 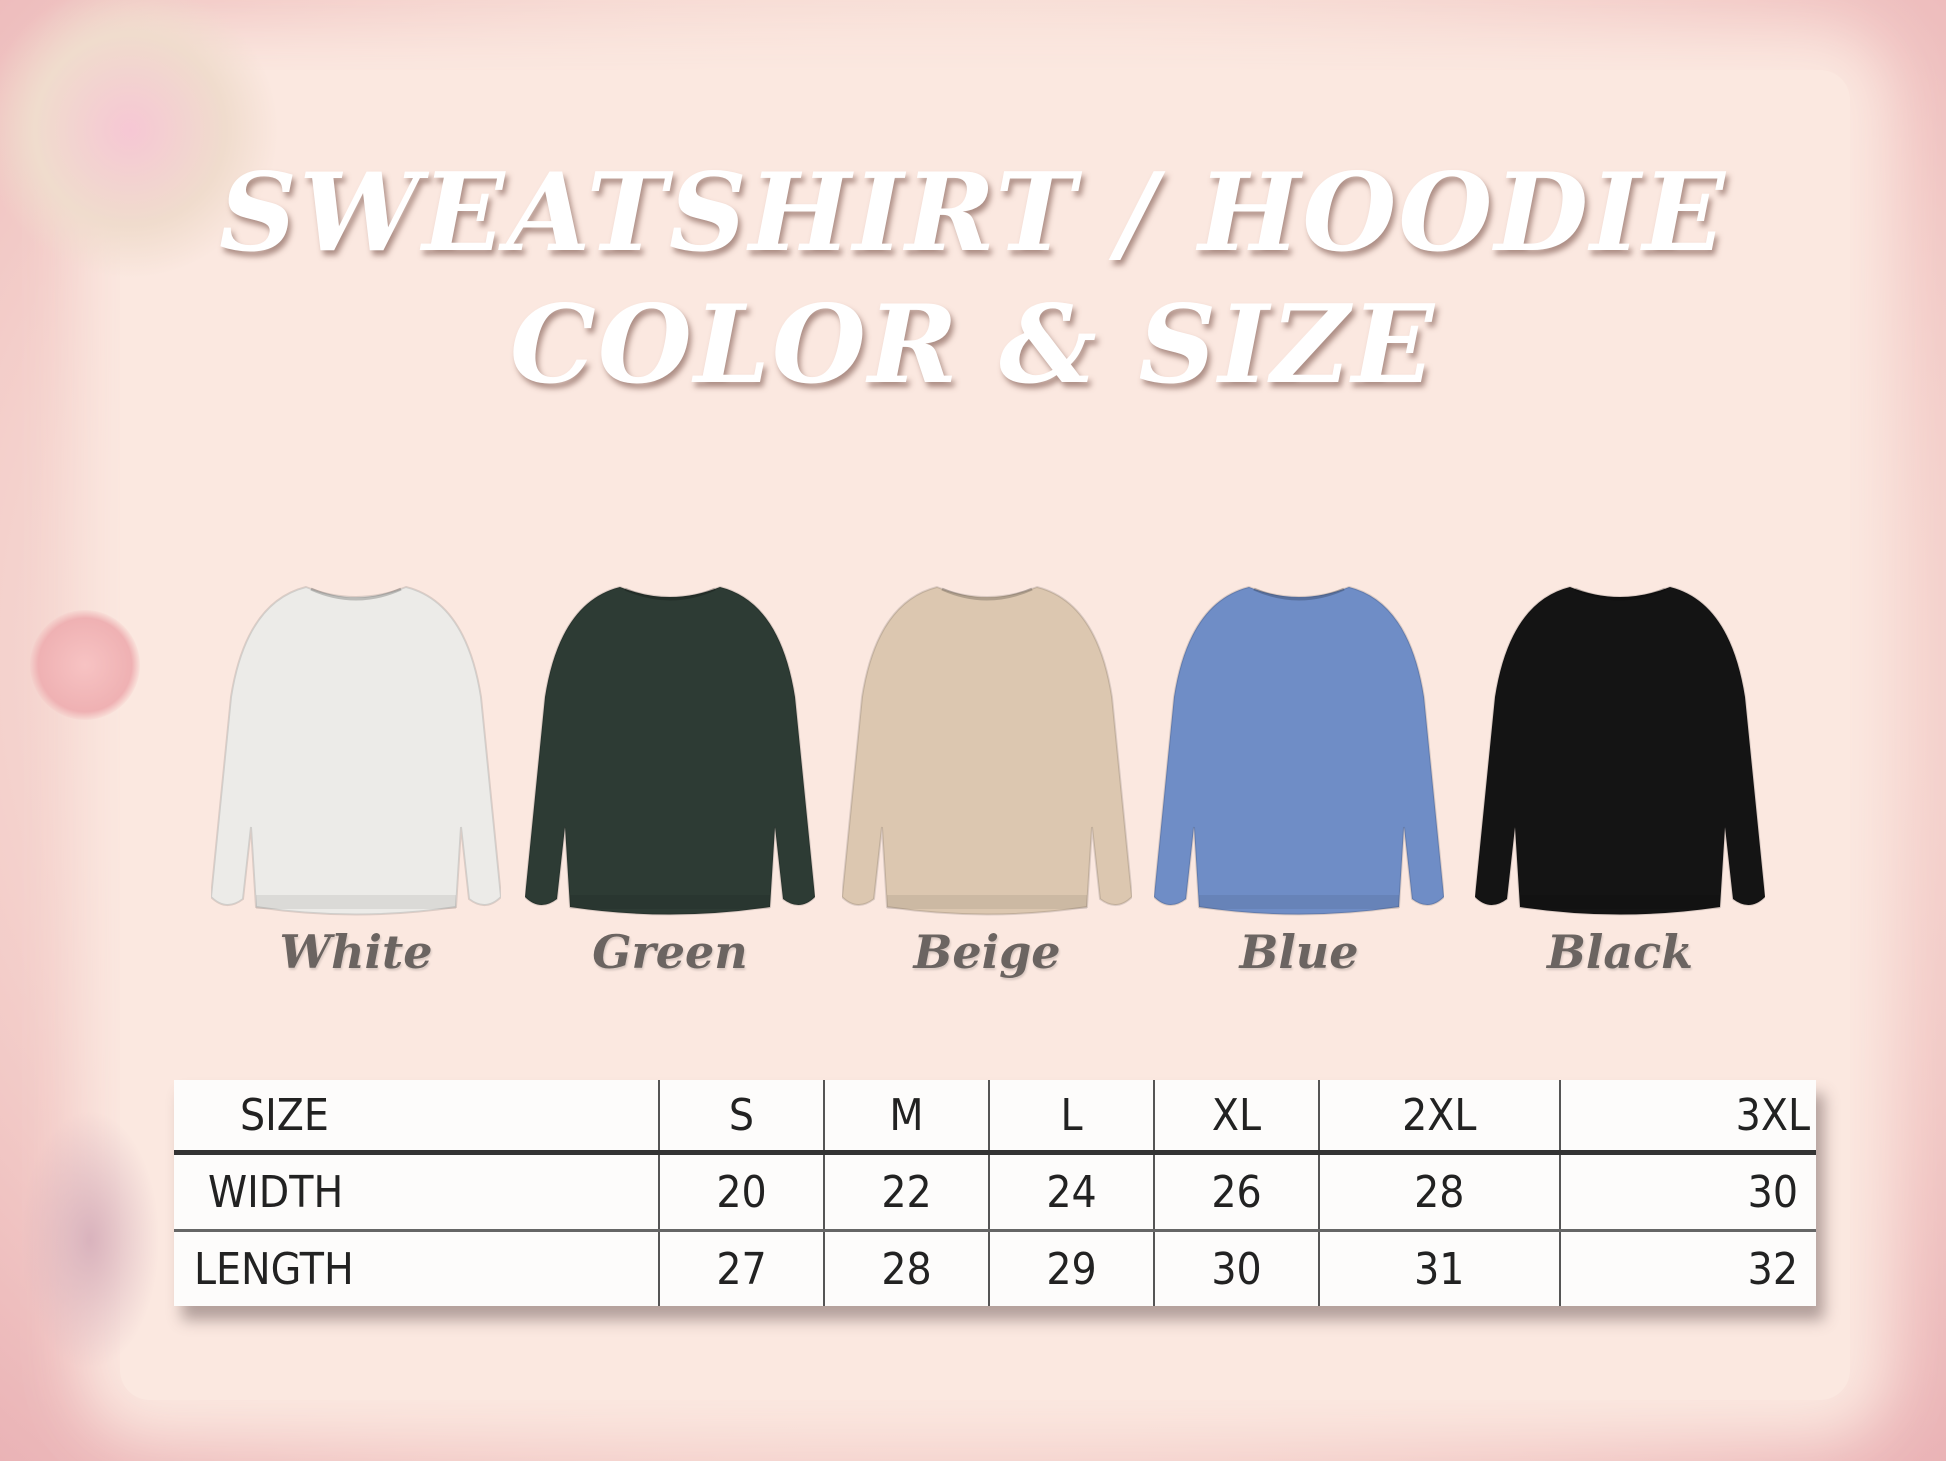 I want to click on header-cell: 3XL, so click(x=1687, y=1117).